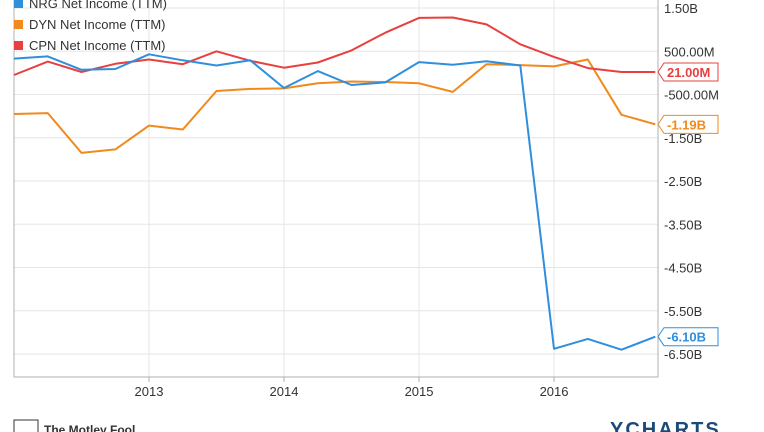 The width and height of the screenshot is (764, 432). I want to click on end-label-text: -6.10B, so click(686, 337).